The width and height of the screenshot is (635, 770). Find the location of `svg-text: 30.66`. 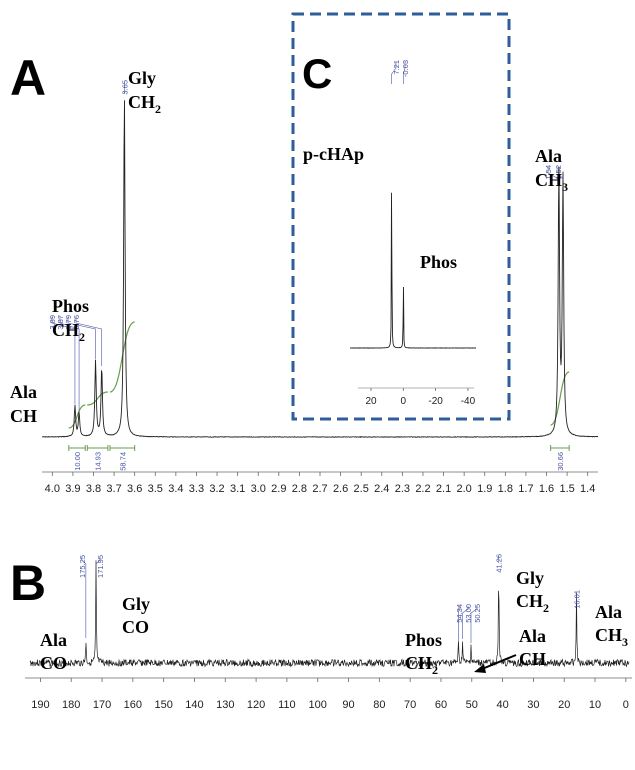

svg-text: 30.66 is located at coordinates (560, 461).